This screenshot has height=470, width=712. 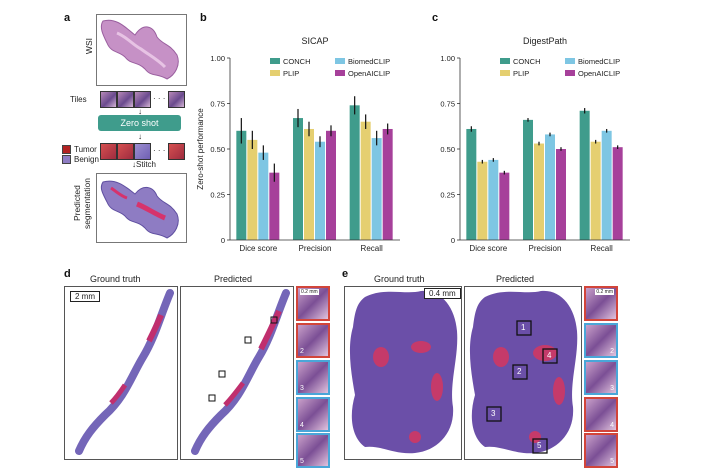 I want to click on d-thumb-scale: 0.2 mm, so click(x=309, y=292).